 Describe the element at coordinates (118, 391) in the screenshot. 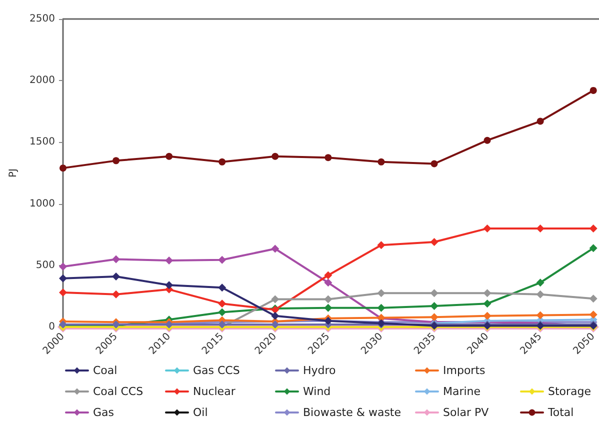

I see `legend-label: Coal CCS` at that location.